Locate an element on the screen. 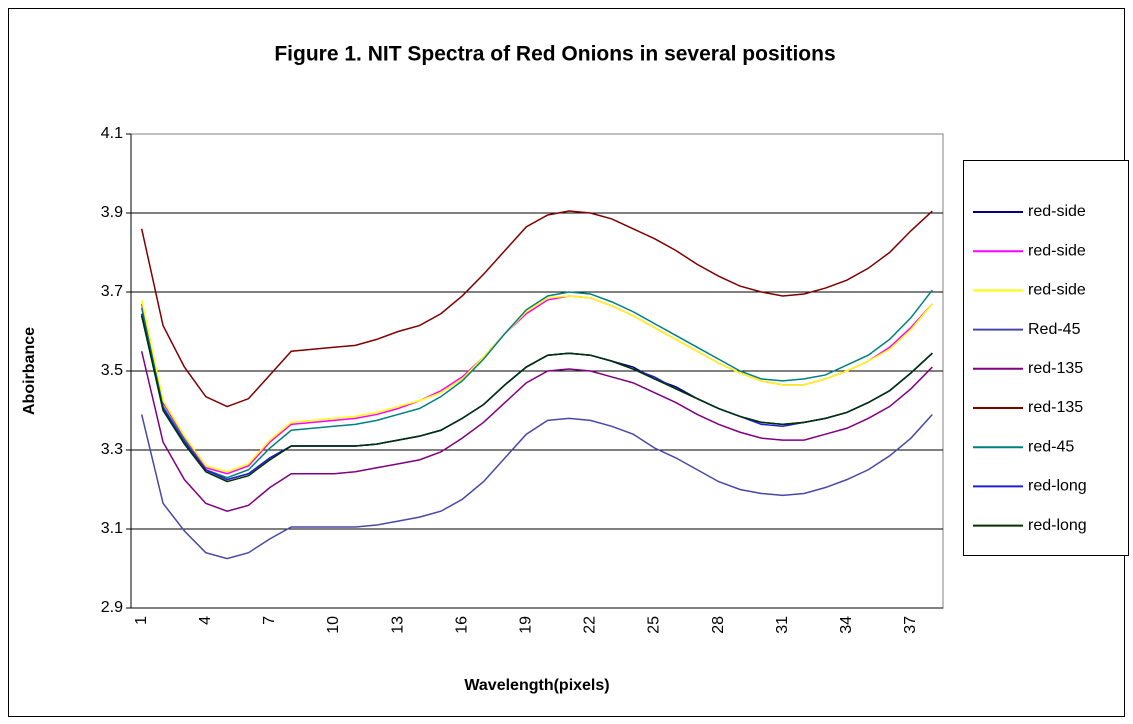 The width and height of the screenshot is (1133, 724). x-axis-label: Wavelength(pixels) is located at coordinates (536, 685).